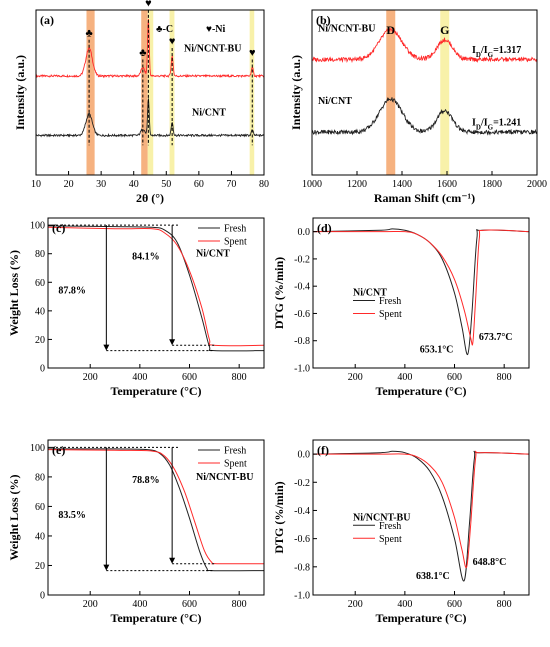  I want to click on ratio-label: ID/IG=1.241, so click(496, 125).